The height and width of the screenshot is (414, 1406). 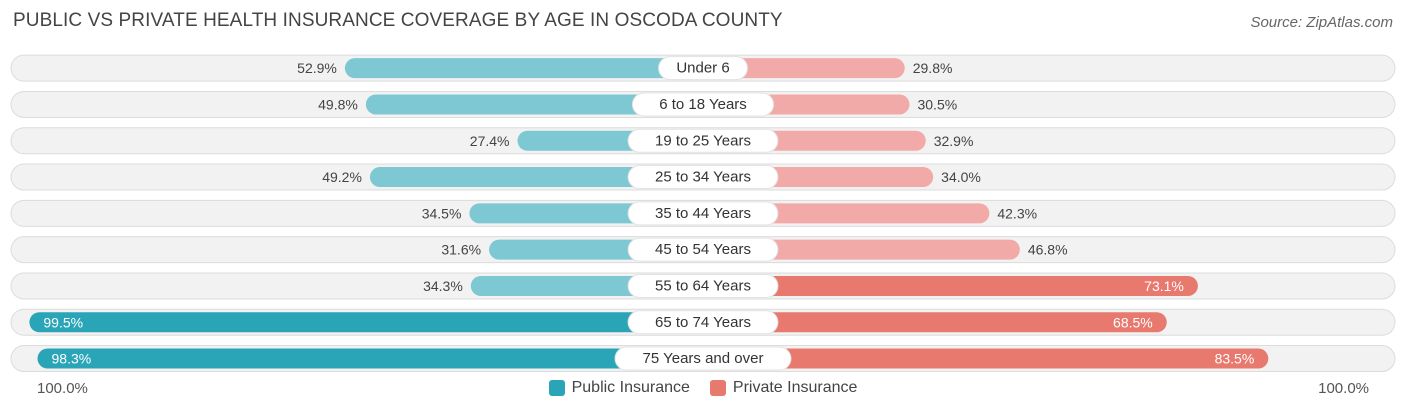 I want to click on label-public: 27.4%, so click(x=490, y=141).